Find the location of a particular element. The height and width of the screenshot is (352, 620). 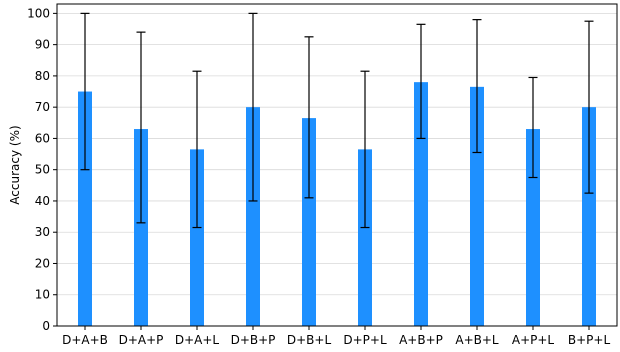

y-tick-labels: 0 10 20 30 40 50 60 70 80 90 100 is located at coordinates (38, 169).